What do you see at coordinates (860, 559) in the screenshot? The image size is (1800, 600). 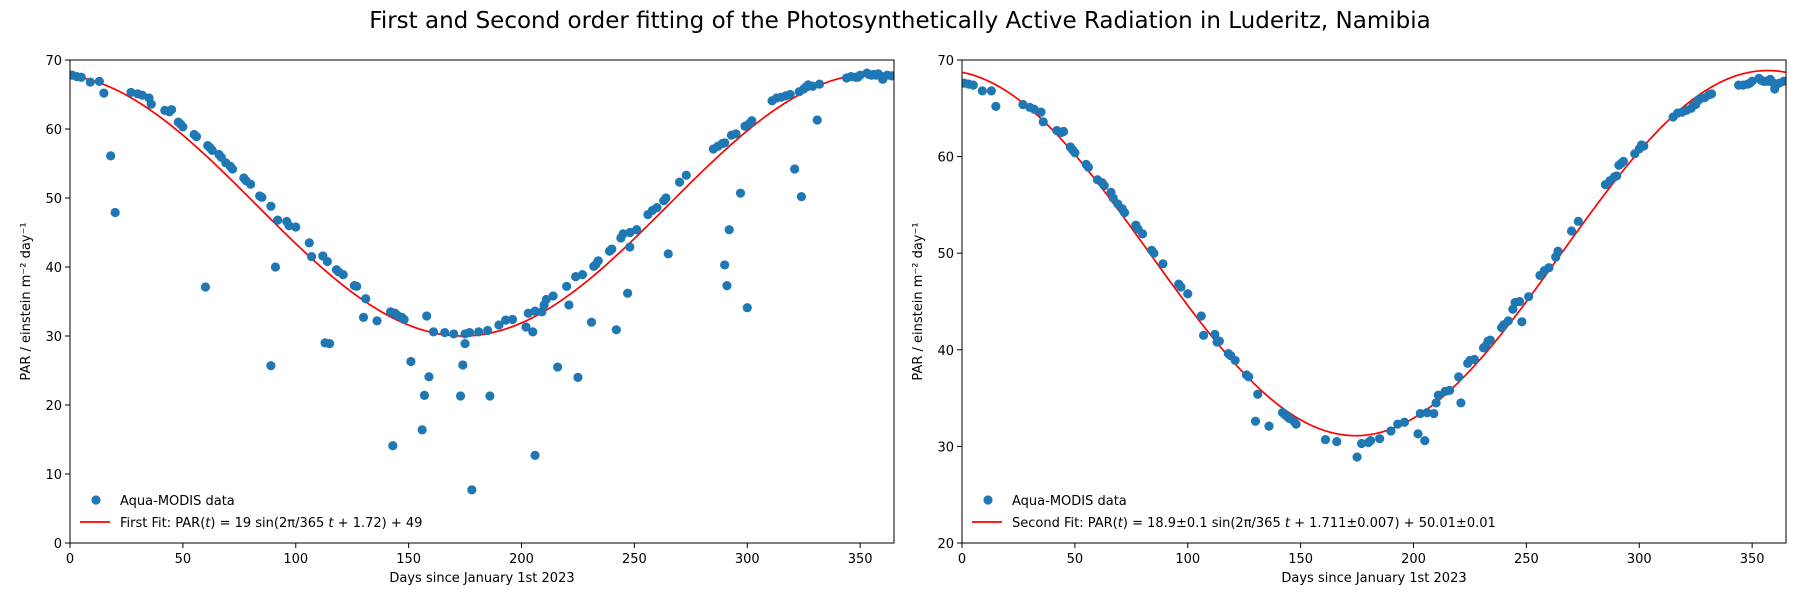 I see `x-tick-label: 350` at bounding box center [860, 559].